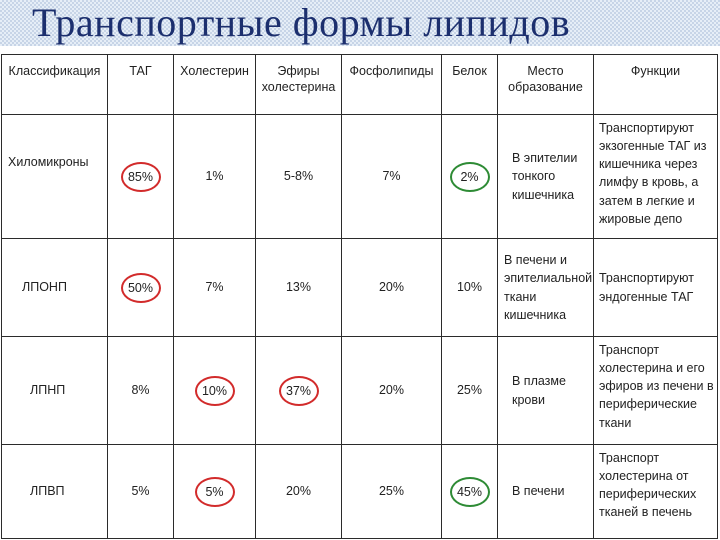  What do you see at coordinates (54, 390) in the screenshot?
I see `class-name: ЛПНП` at bounding box center [54, 390].